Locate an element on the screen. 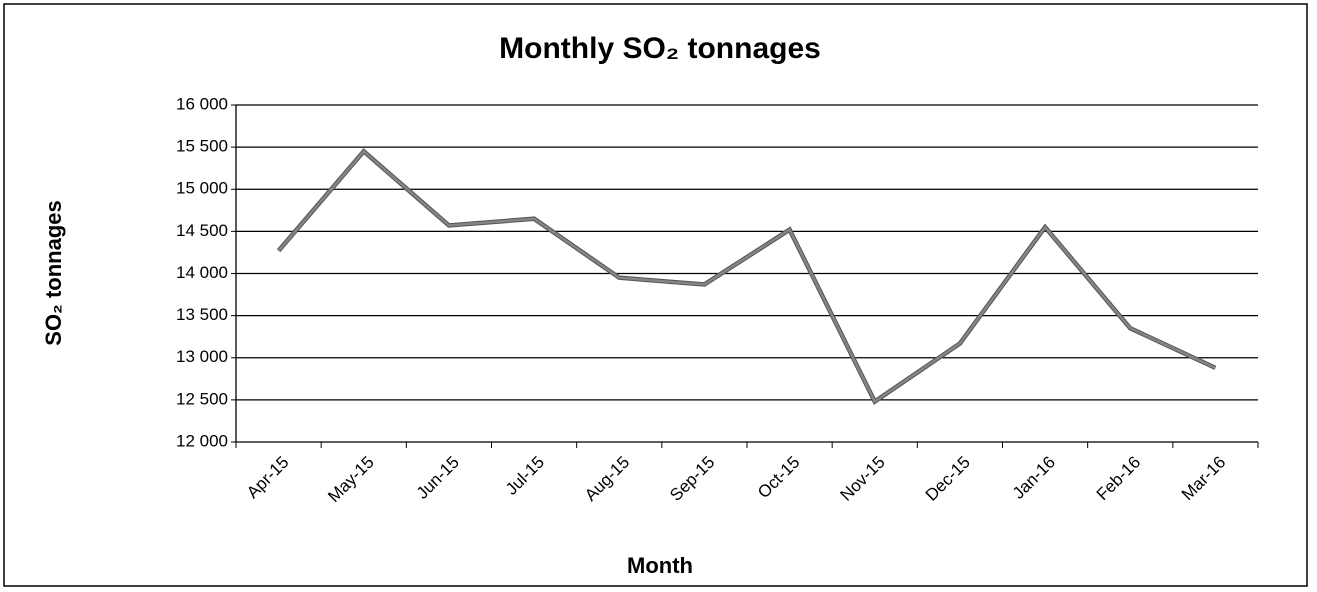 The height and width of the screenshot is (592, 1317). y-axis-label: SO₂ tonnages is located at coordinates (53, 272).